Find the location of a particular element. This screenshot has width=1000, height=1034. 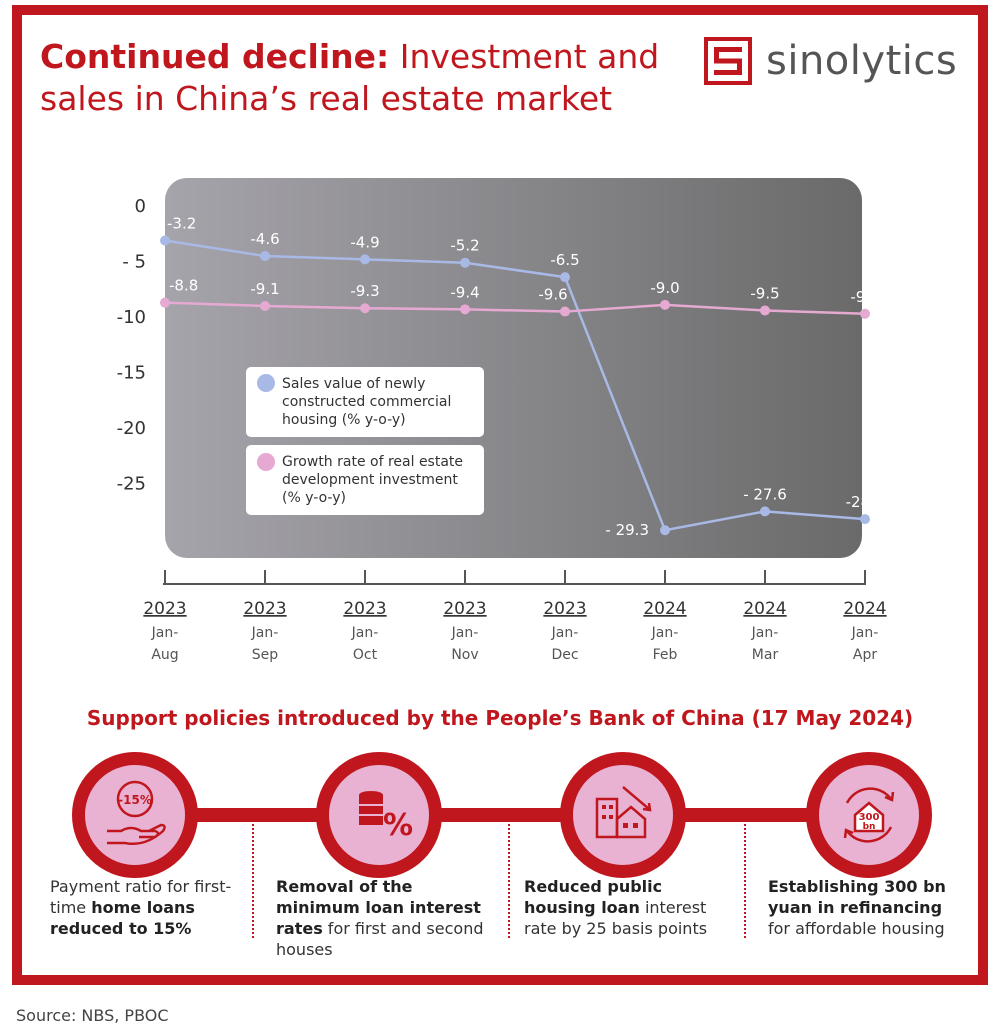

x-tick-period-end: Sep is located at coordinates (265, 655).